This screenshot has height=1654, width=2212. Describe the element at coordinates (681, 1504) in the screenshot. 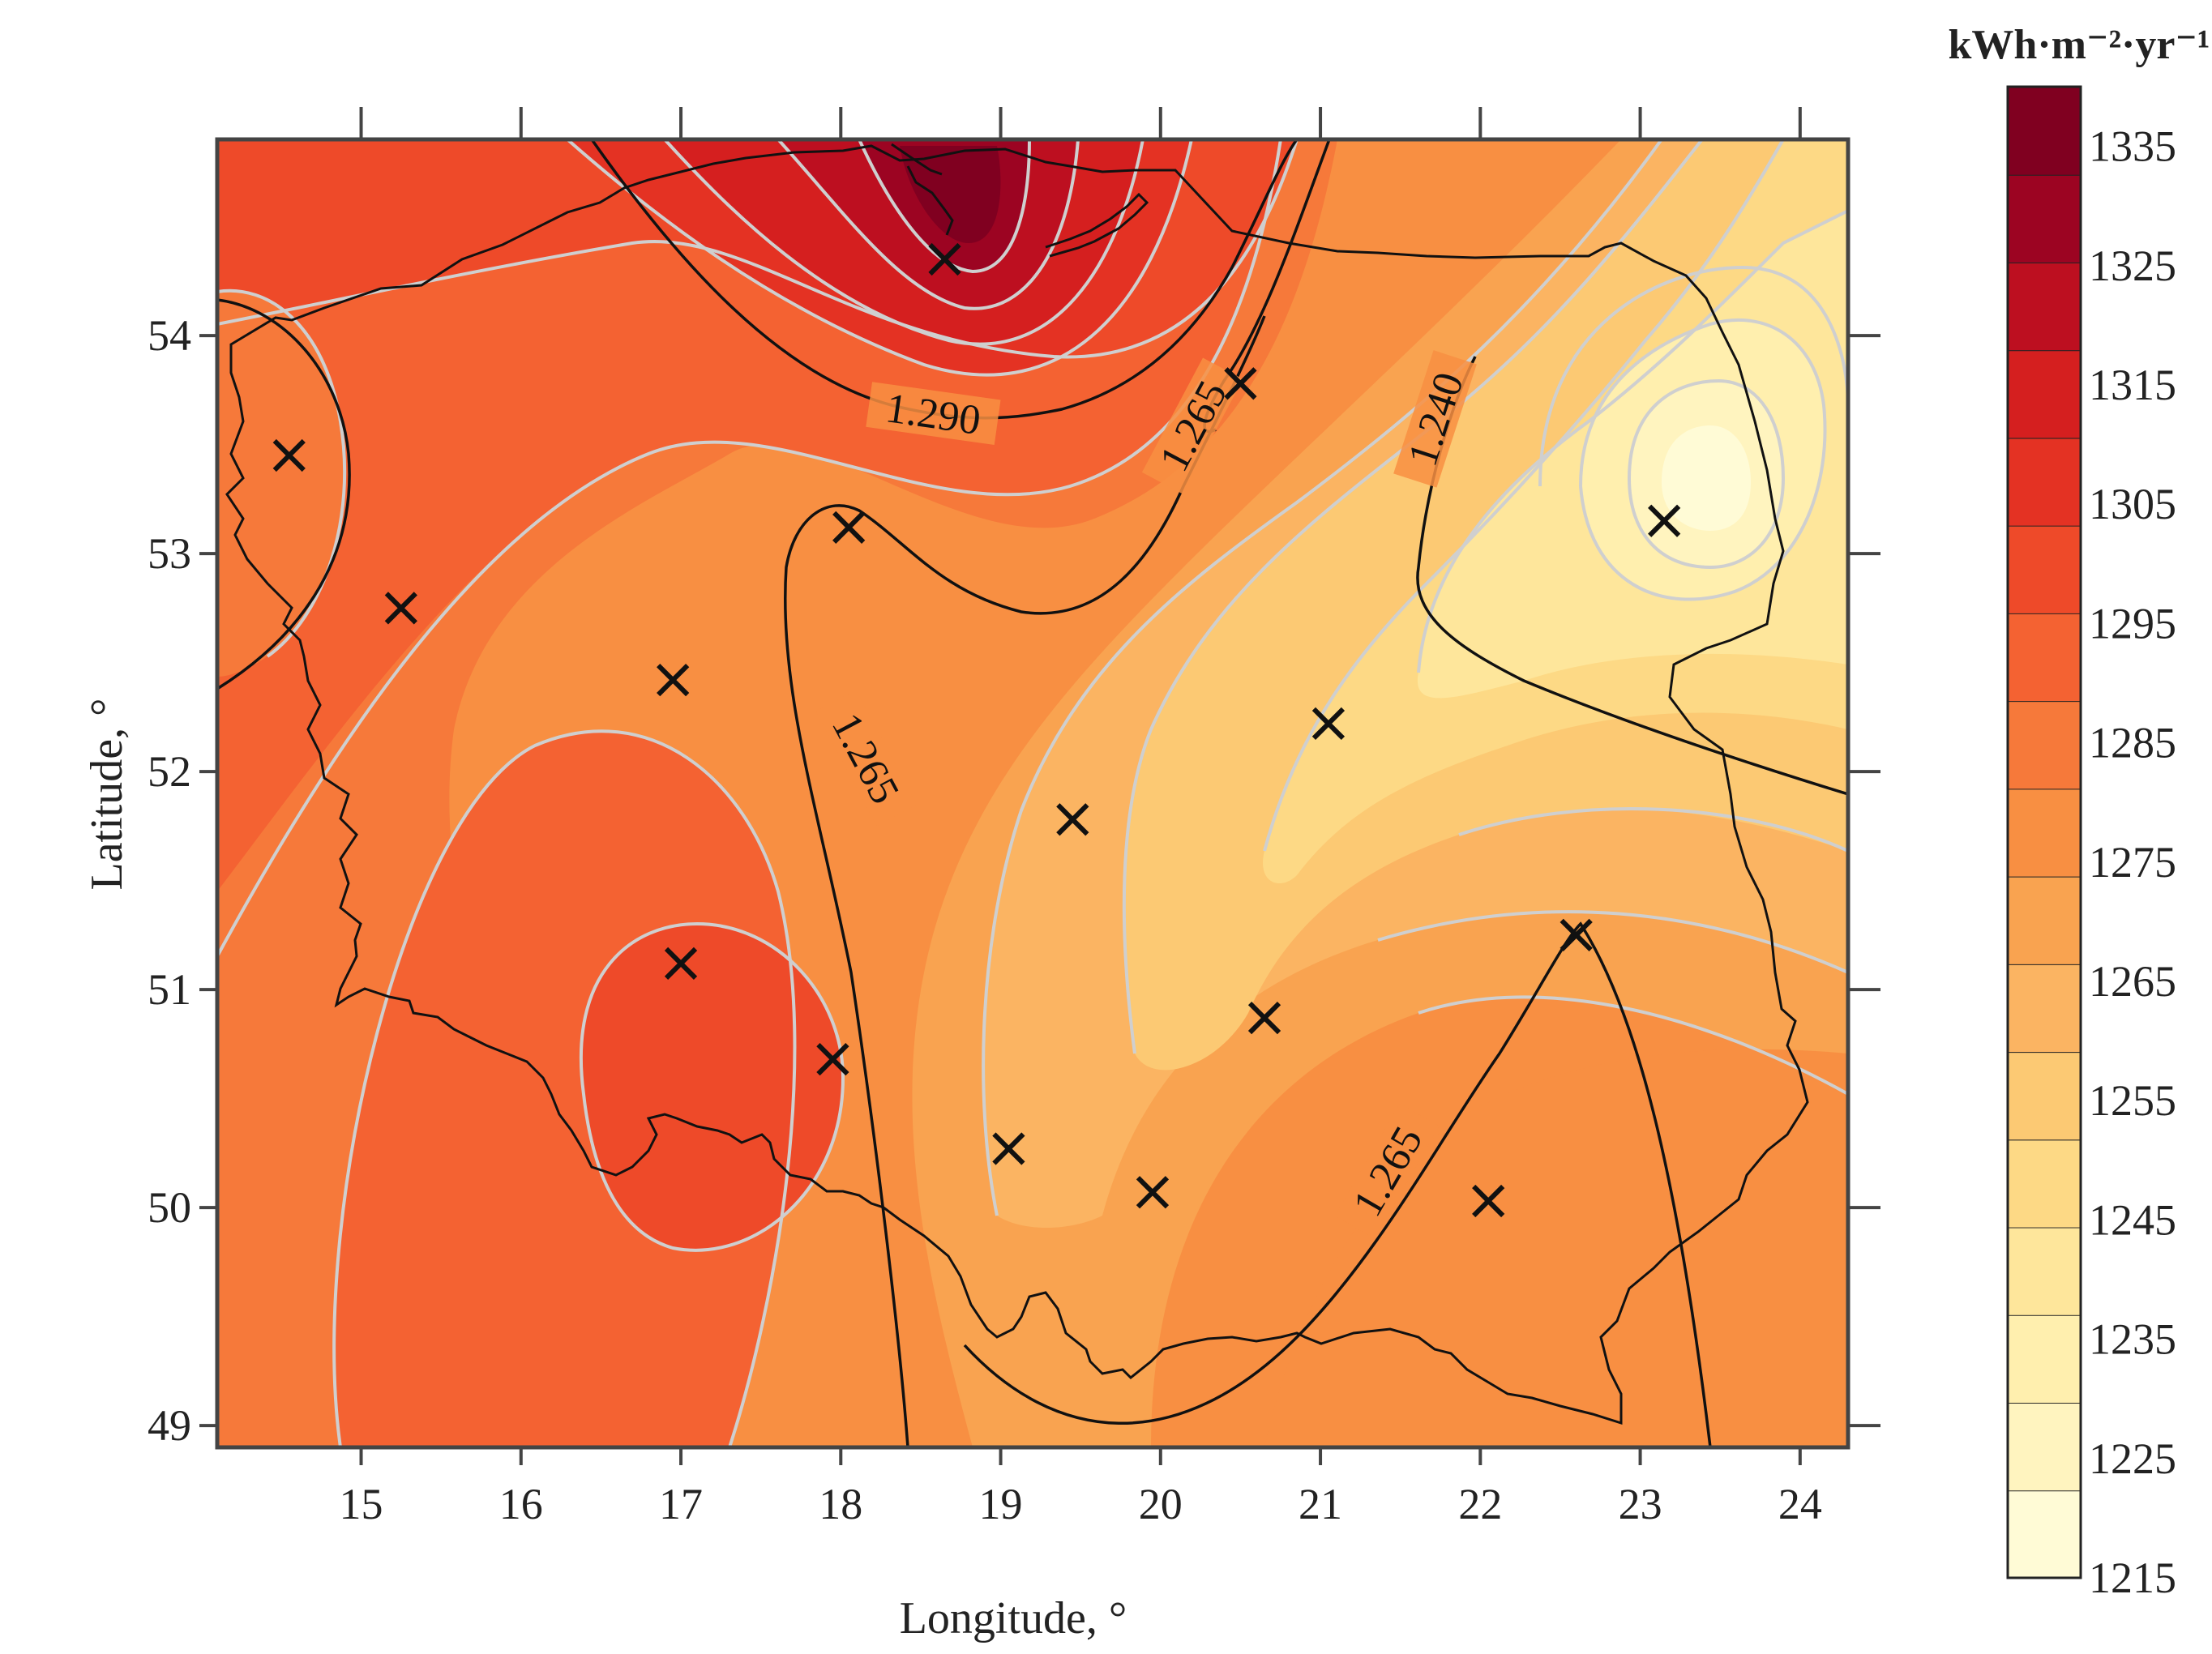

I see `x-tick-label: 17` at that location.